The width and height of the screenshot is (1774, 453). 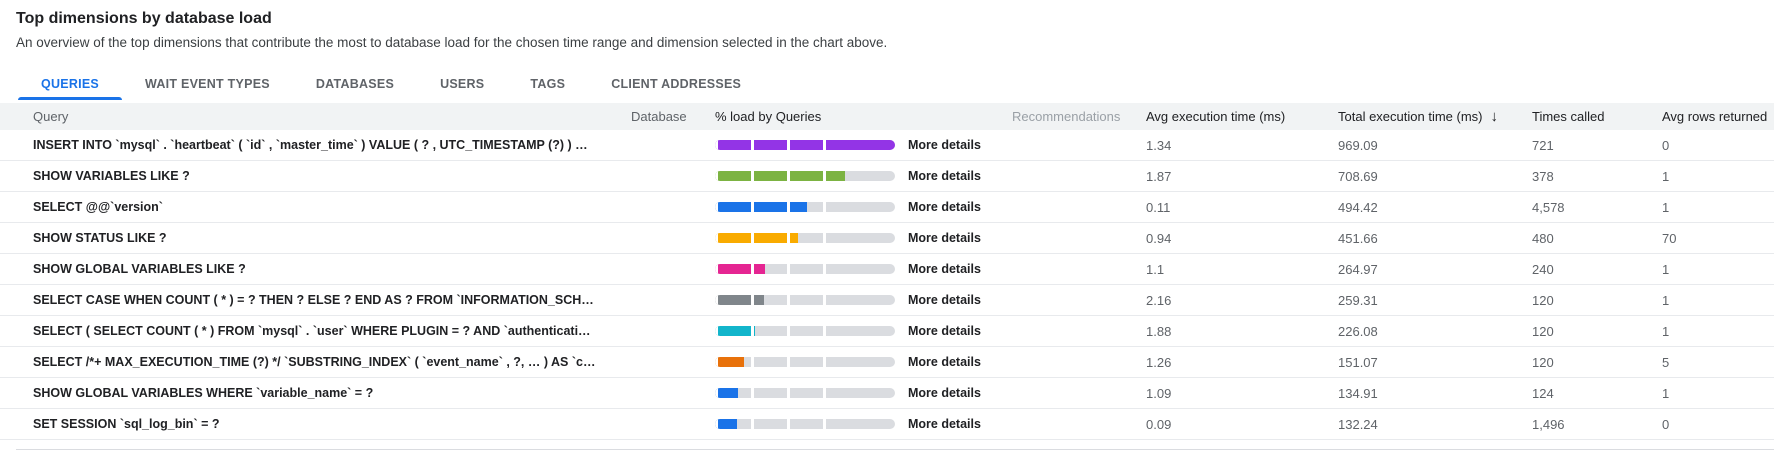 What do you see at coordinates (1066, 116) in the screenshot?
I see `column-header-recommendations: Recommendations` at bounding box center [1066, 116].